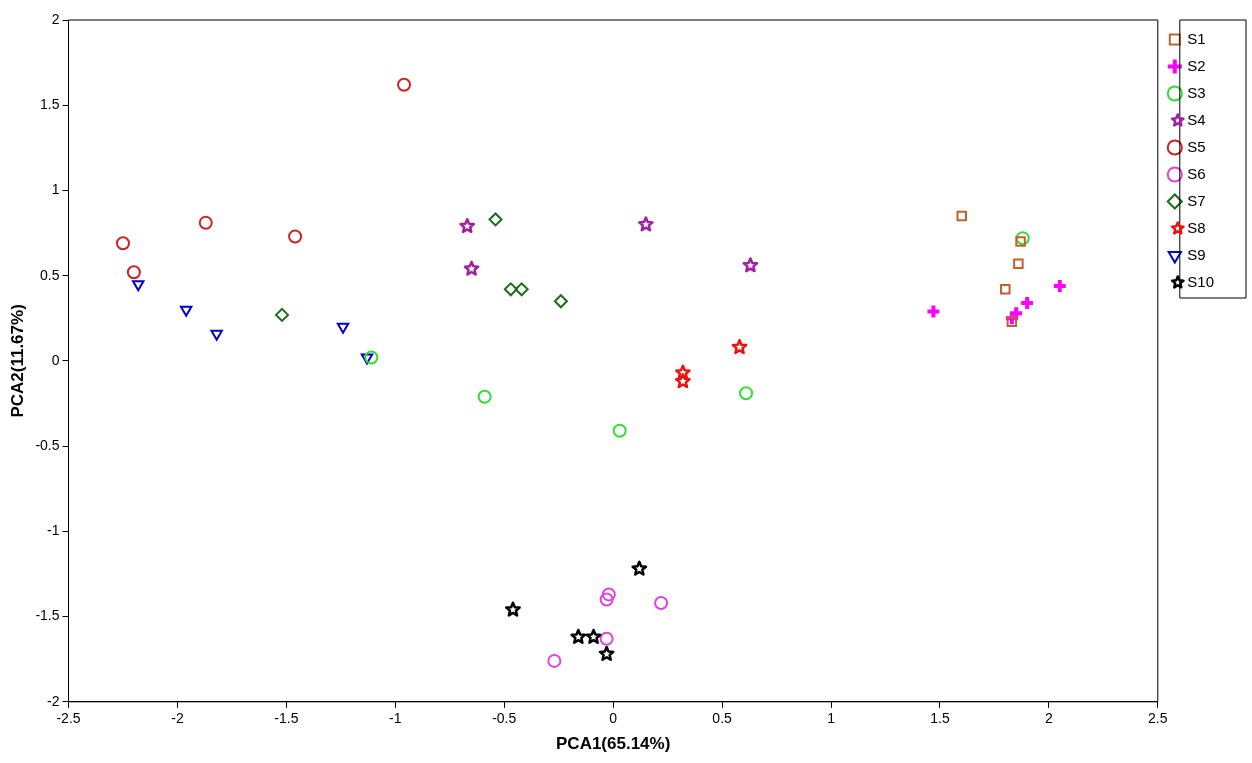  I want to click on x-tick-label: -2, so click(177, 718).